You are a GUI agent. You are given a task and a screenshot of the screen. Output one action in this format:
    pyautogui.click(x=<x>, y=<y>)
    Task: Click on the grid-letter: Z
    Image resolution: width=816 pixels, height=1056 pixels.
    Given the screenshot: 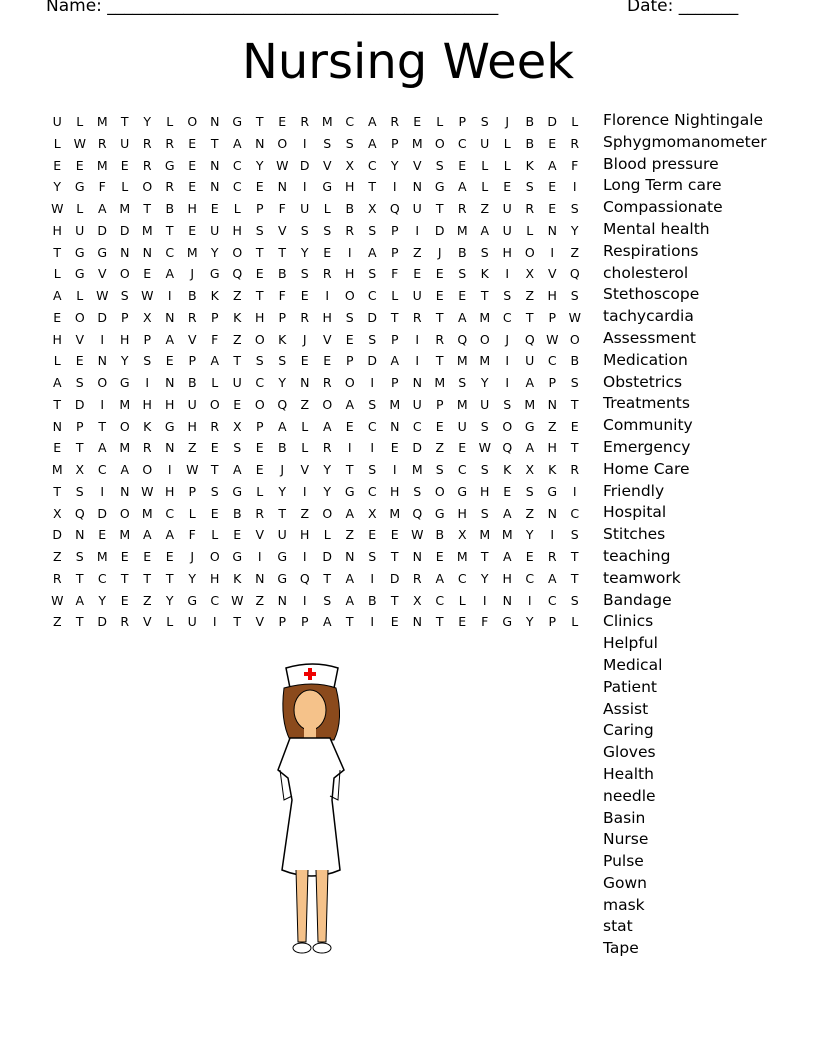 What is the action you would take?
    pyautogui.click(x=440, y=448)
    